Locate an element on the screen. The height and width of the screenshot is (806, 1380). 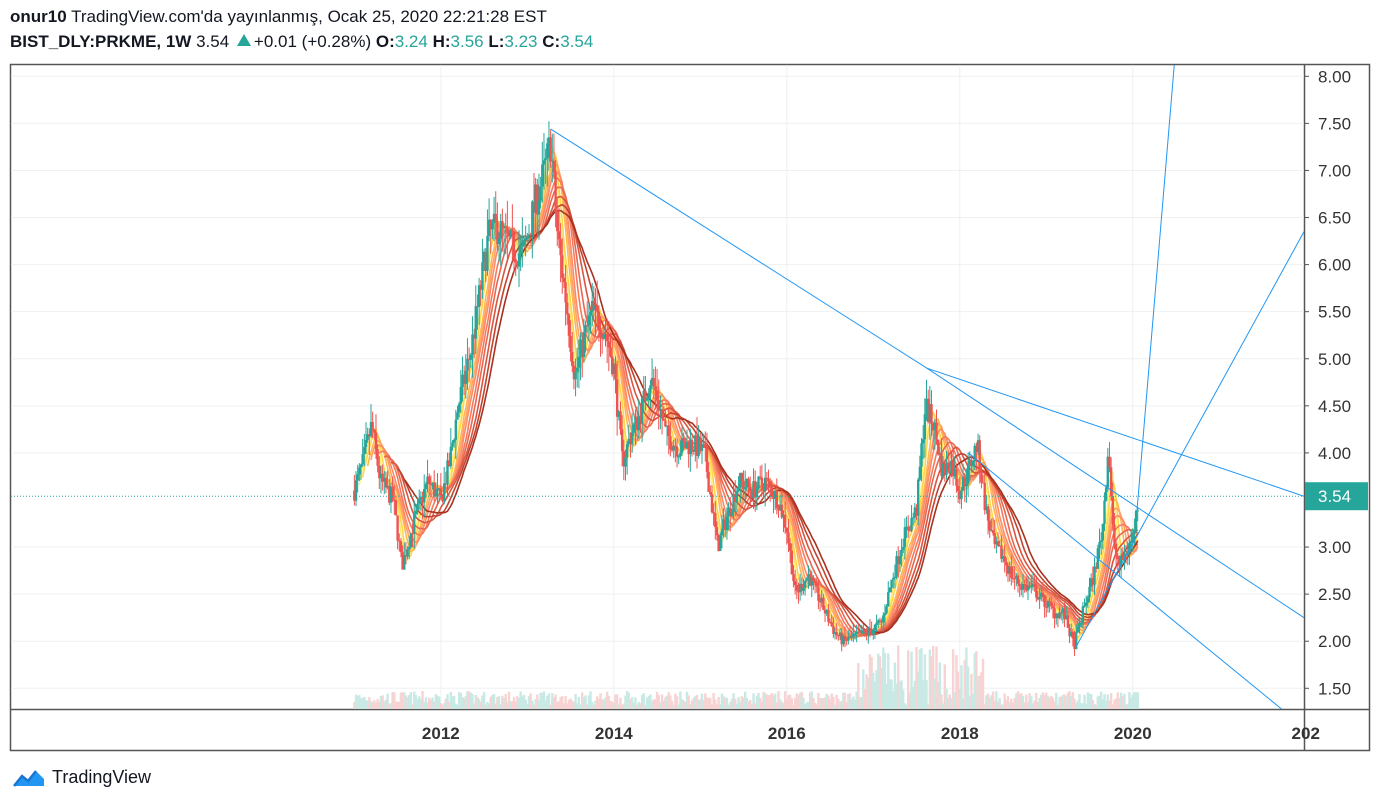
open-label: O: is located at coordinates (385, 41).